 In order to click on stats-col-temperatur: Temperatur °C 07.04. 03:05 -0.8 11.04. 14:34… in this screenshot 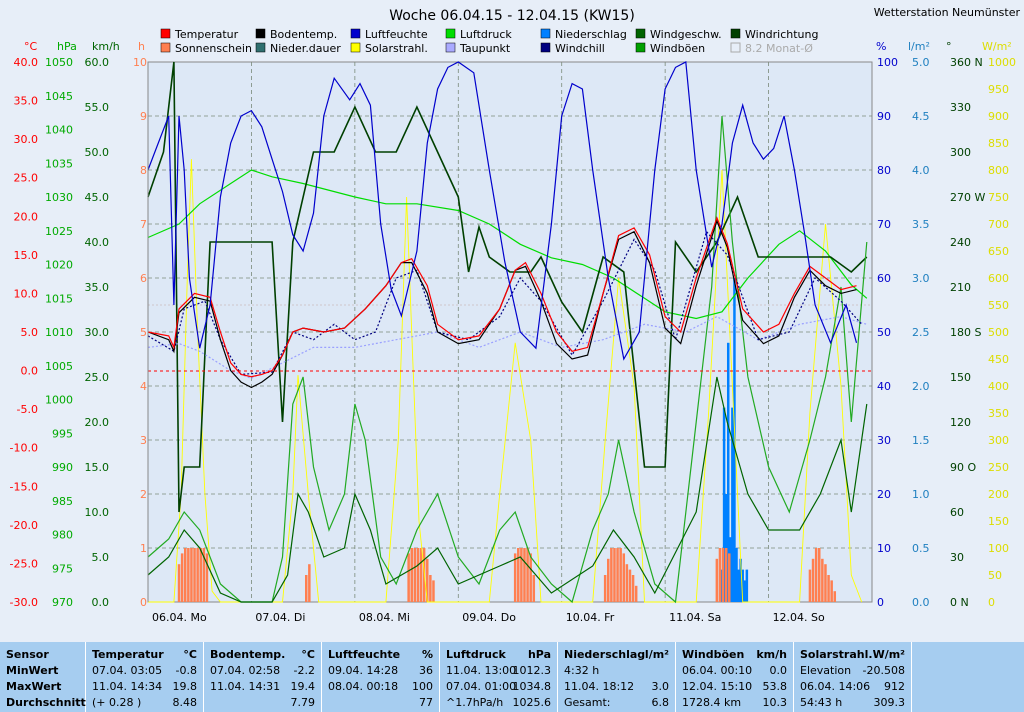, I will do `click(145, 677)`.